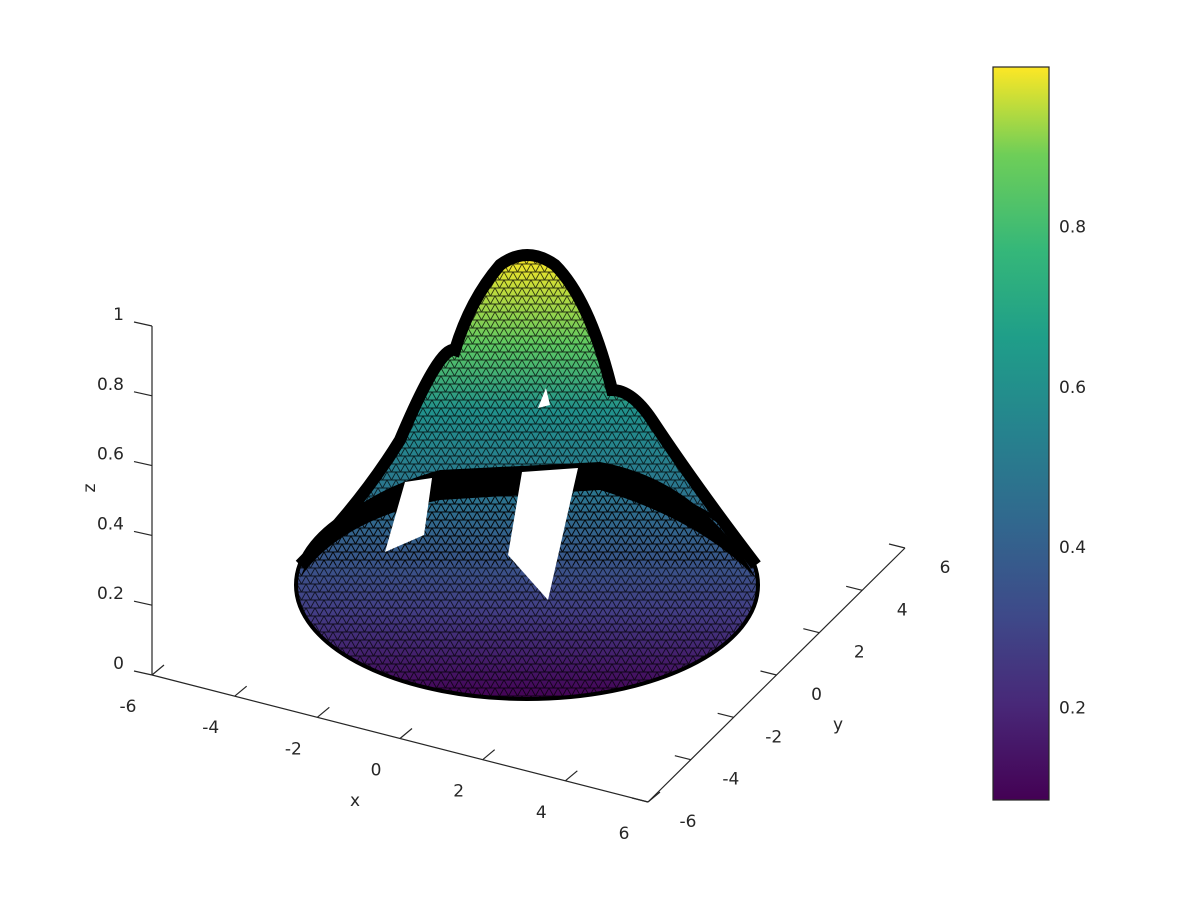  What do you see at coordinates (110, 594) in the screenshot?
I see `z-tick-label: 0.2` at bounding box center [110, 594].